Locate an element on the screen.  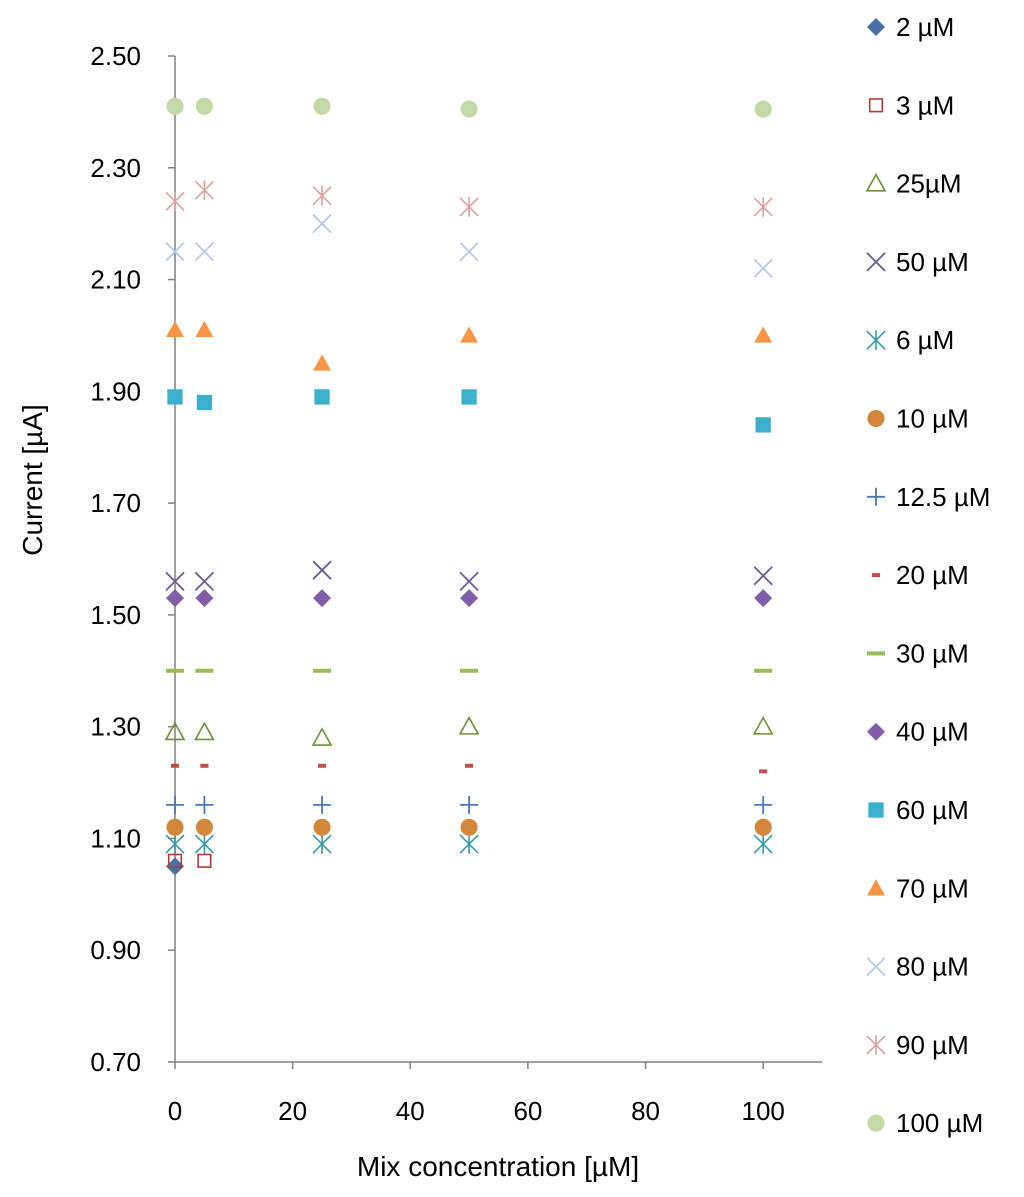
y-tick-label: 1.90 is located at coordinates (115, 391).